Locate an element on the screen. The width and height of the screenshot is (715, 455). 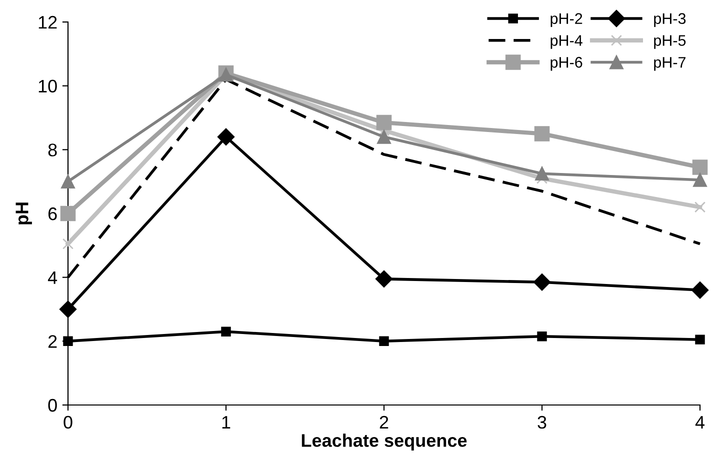
y-tick-label: 4 is located at coordinates (53, 277).